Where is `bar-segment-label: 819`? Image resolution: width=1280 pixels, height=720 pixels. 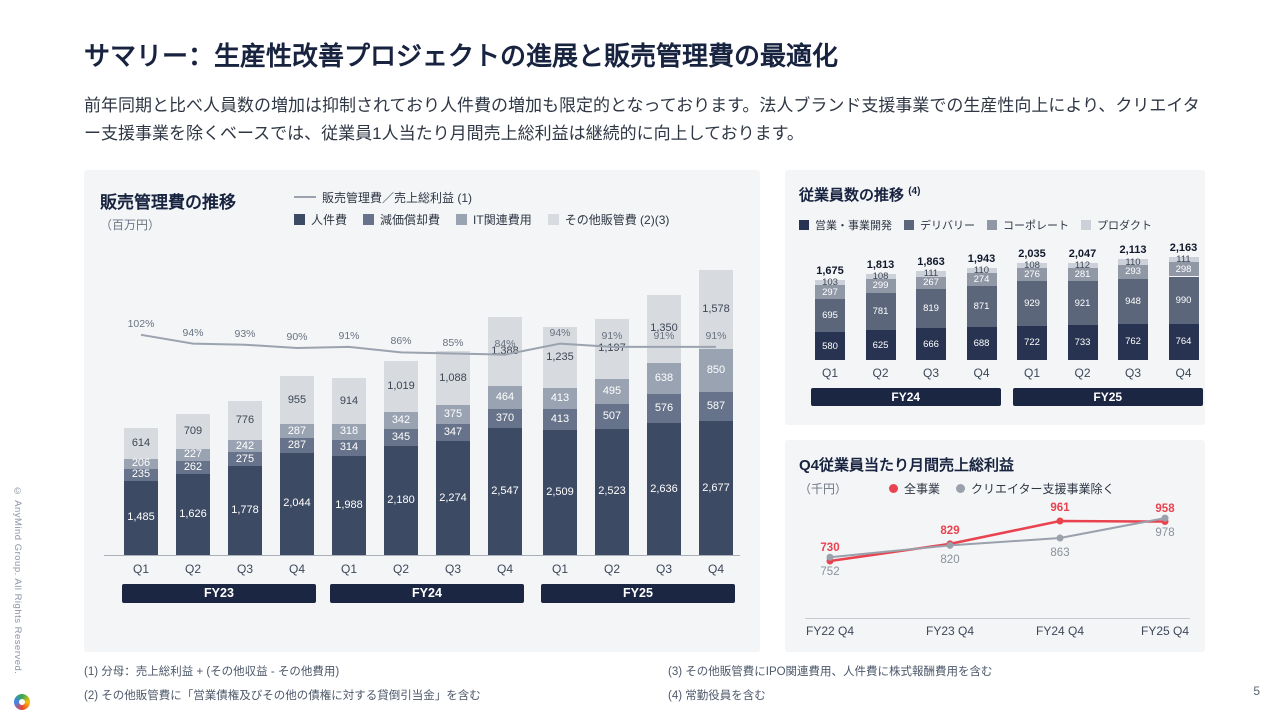 bar-segment-label: 819 is located at coordinates (931, 309).